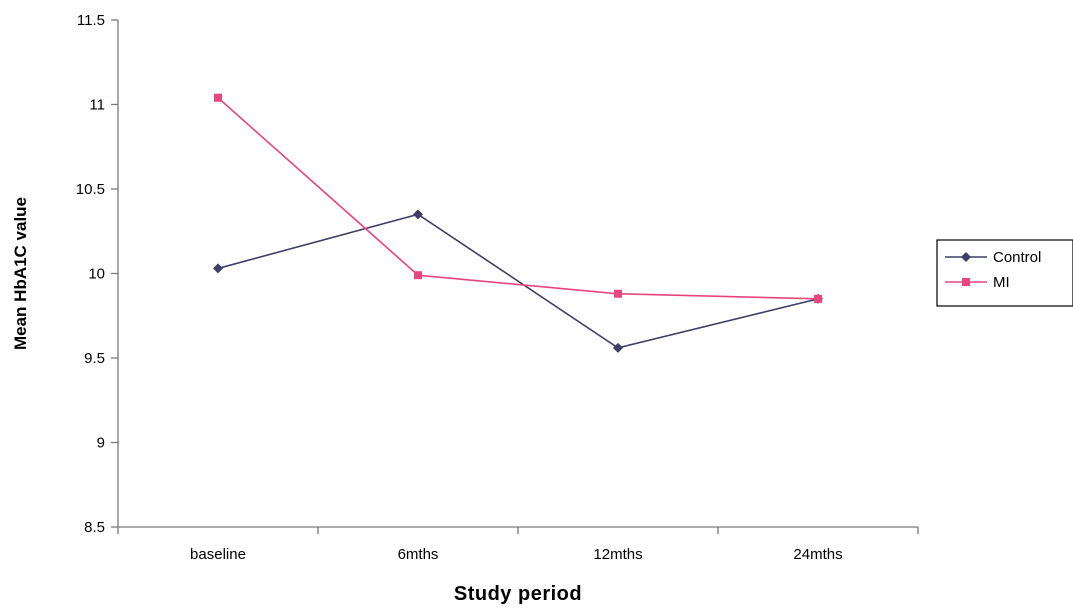  Describe the element at coordinates (1017, 257) in the screenshot. I see `legend-label: Control` at that location.